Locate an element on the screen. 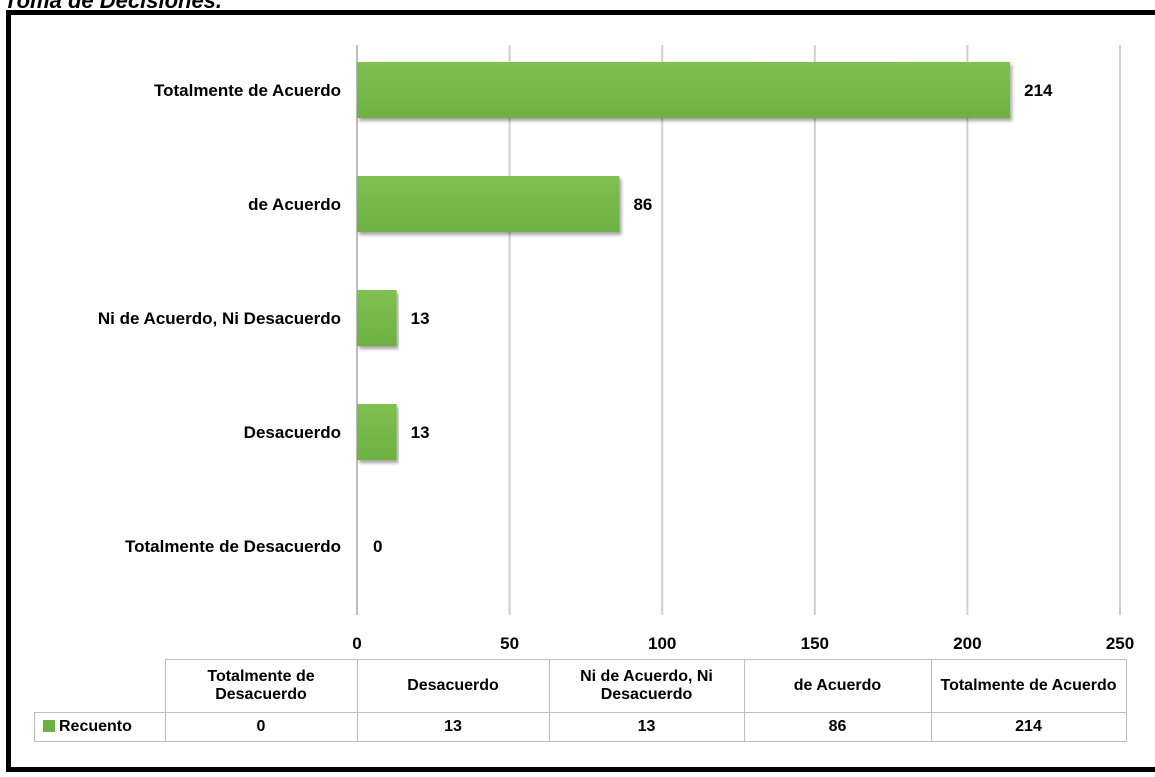 The height and width of the screenshot is (777, 1155). data-table-cell: 214 is located at coordinates (1028, 727).